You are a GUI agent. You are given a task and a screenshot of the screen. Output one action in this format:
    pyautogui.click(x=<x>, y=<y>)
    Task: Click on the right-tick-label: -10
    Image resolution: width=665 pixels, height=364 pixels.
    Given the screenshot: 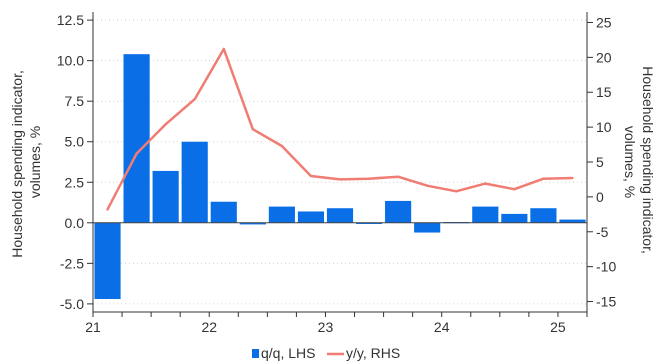 What is the action you would take?
    pyautogui.click(x=606, y=267)
    